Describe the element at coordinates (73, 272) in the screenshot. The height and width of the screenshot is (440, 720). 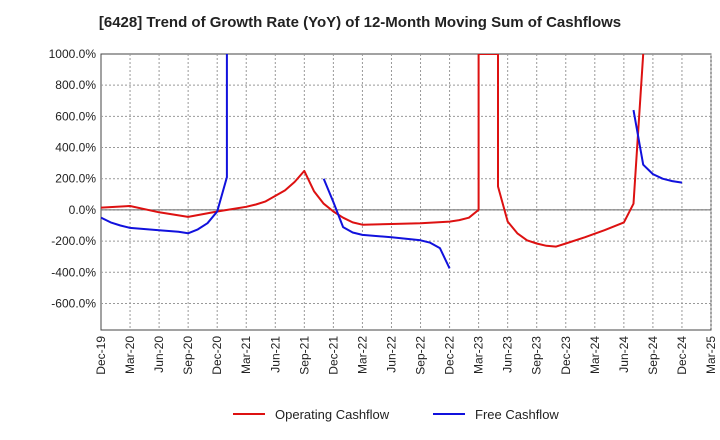
I see `y-tick-label: -400.0%` at that location.